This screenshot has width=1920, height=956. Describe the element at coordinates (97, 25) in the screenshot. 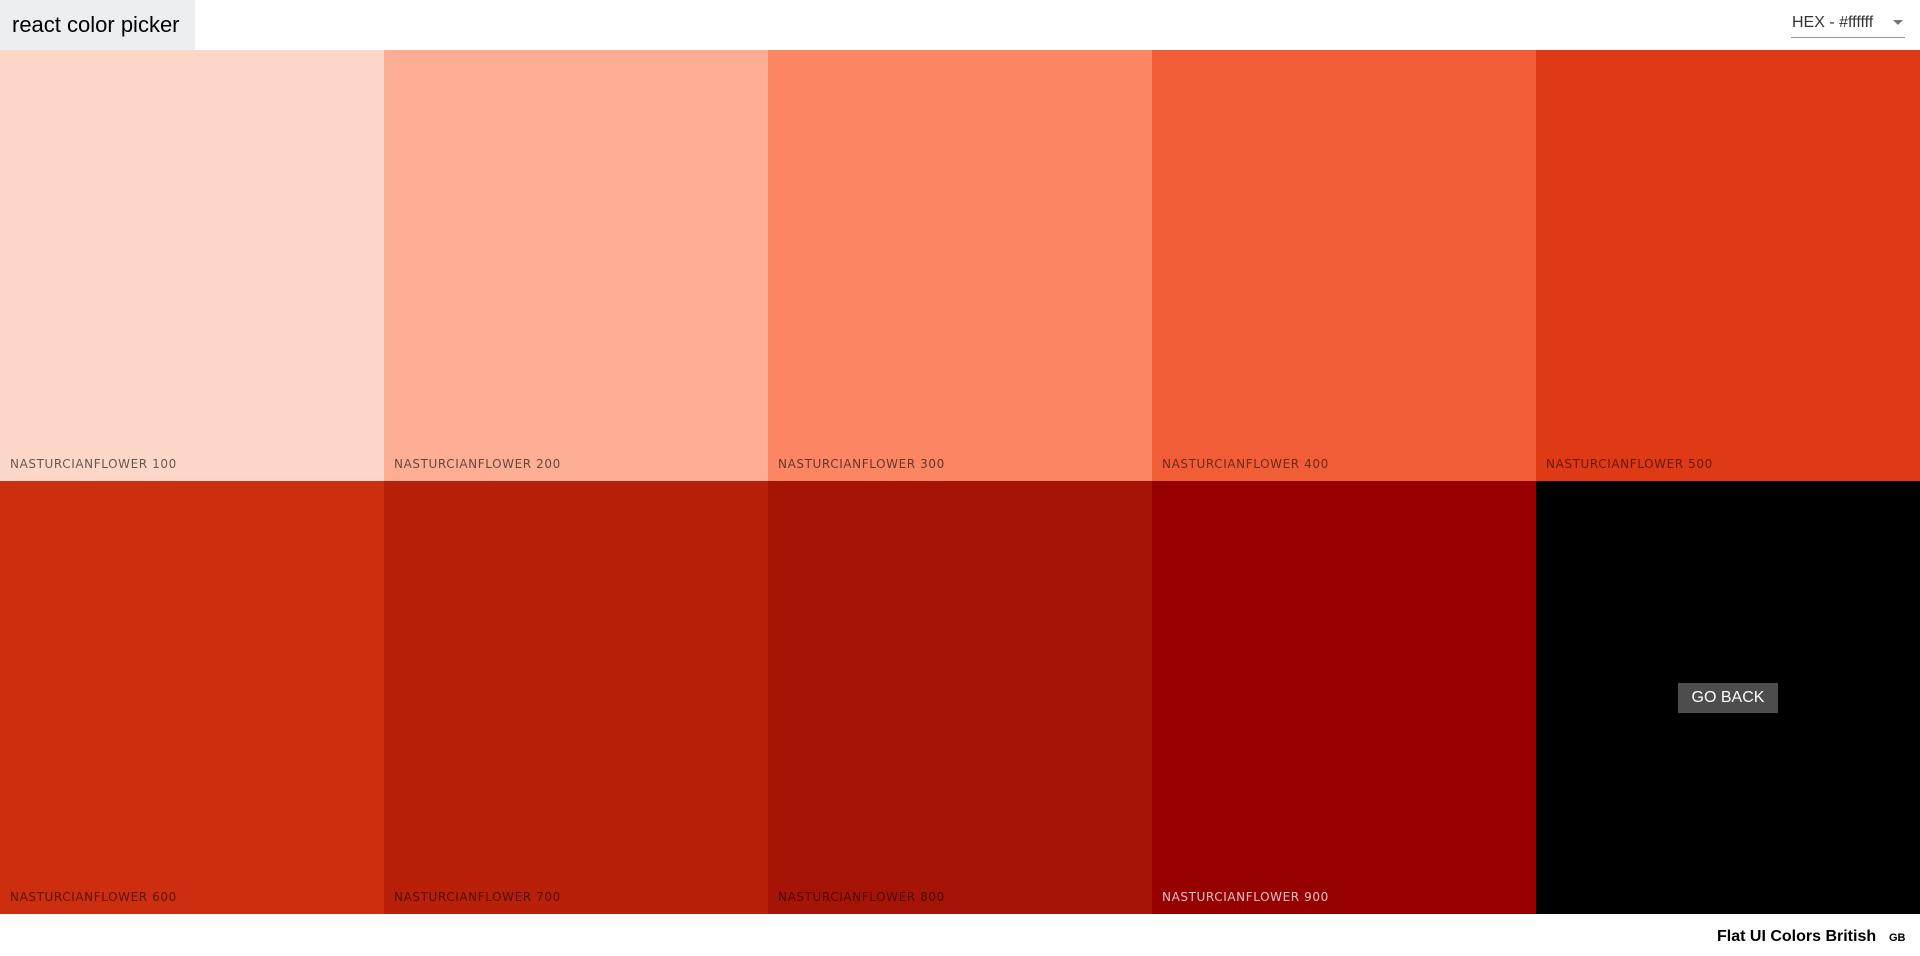

I see `app-logo: react color picker` at that location.